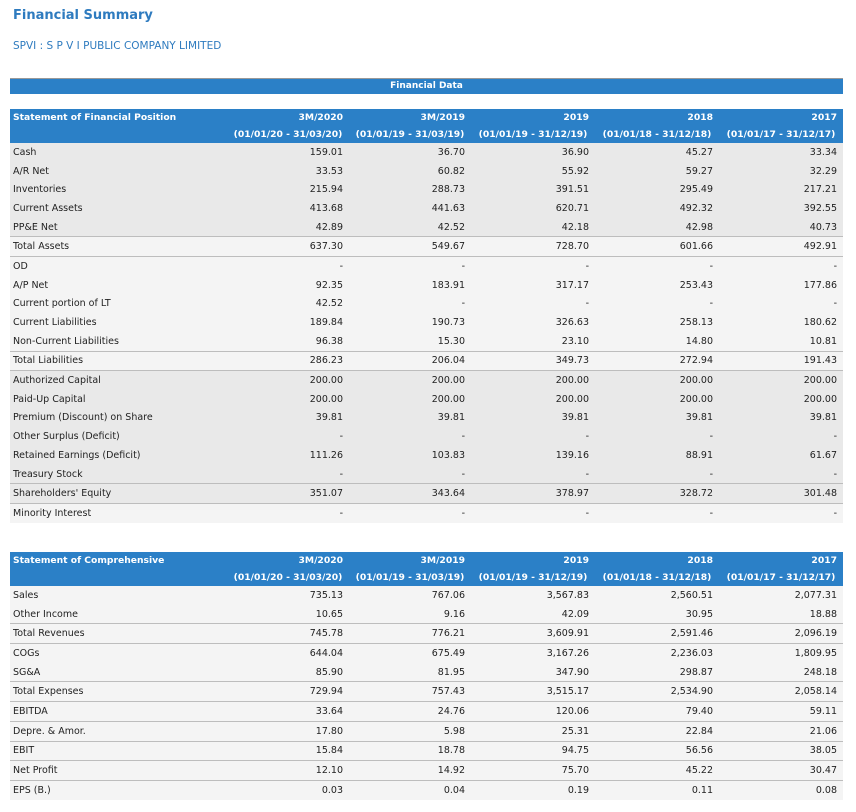 The image size is (856, 812). I want to click on row-value: 0.03, so click(288, 789).